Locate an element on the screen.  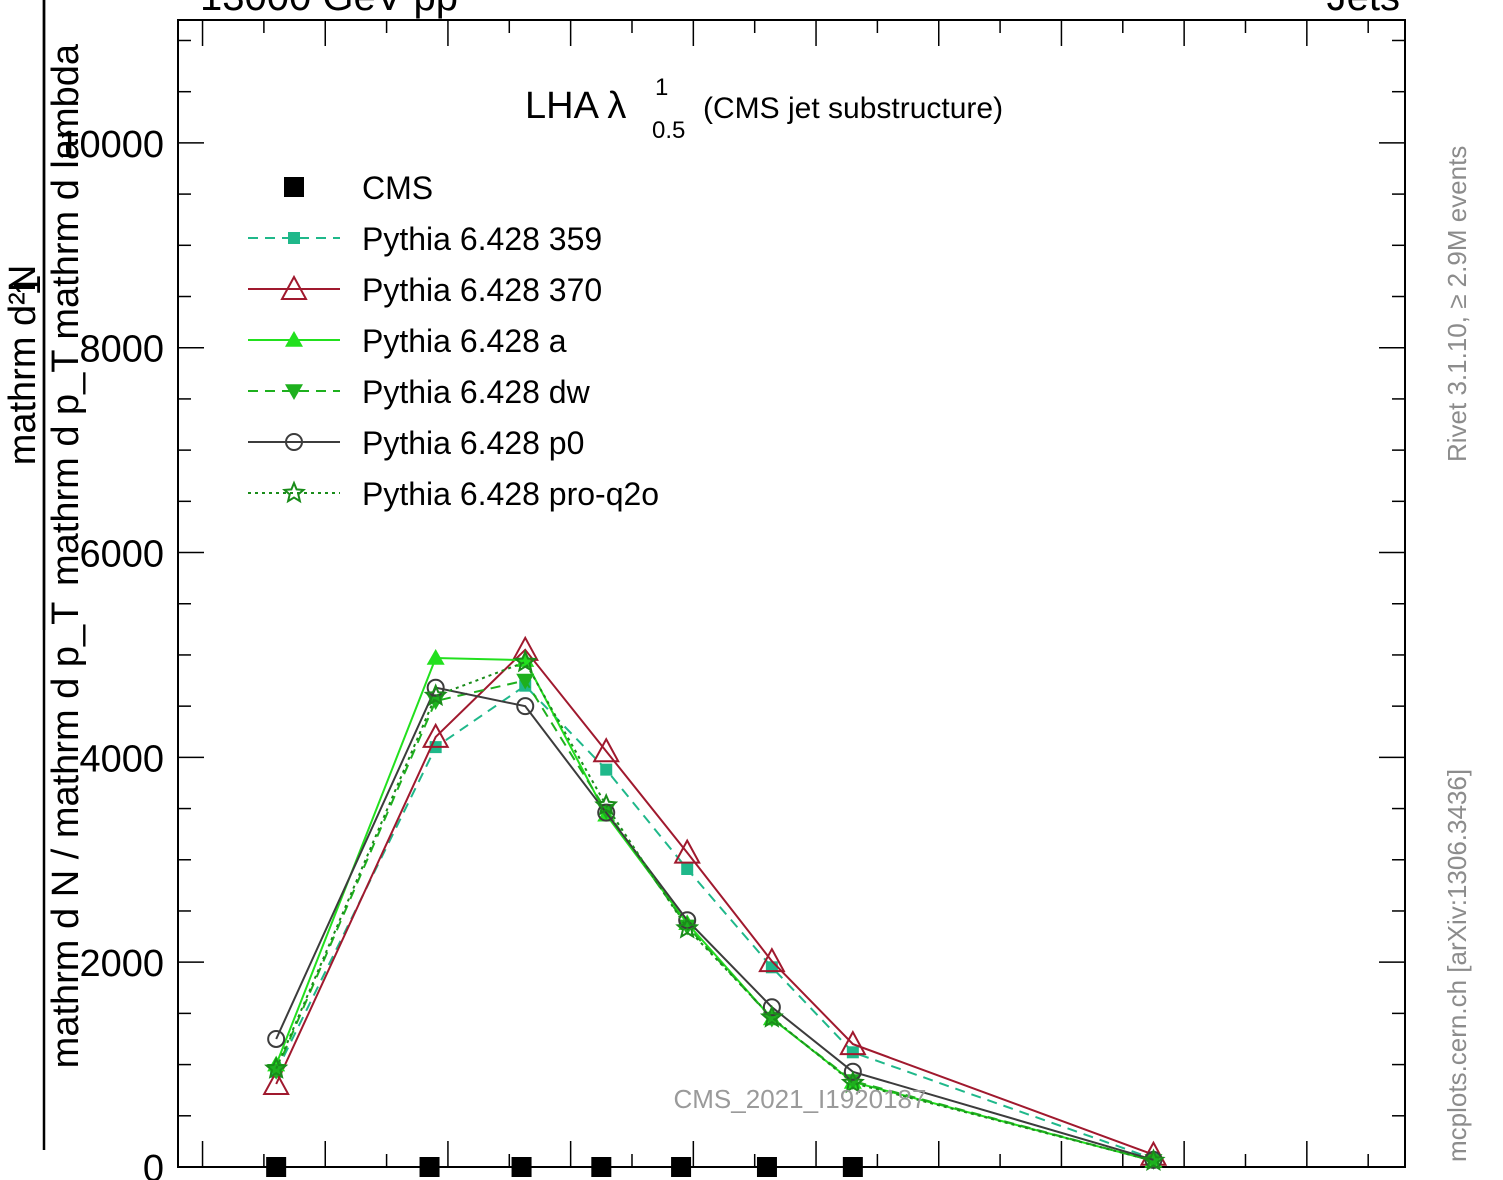
legend-item: Pythia 6.428 370 is located at coordinates (425, 290).